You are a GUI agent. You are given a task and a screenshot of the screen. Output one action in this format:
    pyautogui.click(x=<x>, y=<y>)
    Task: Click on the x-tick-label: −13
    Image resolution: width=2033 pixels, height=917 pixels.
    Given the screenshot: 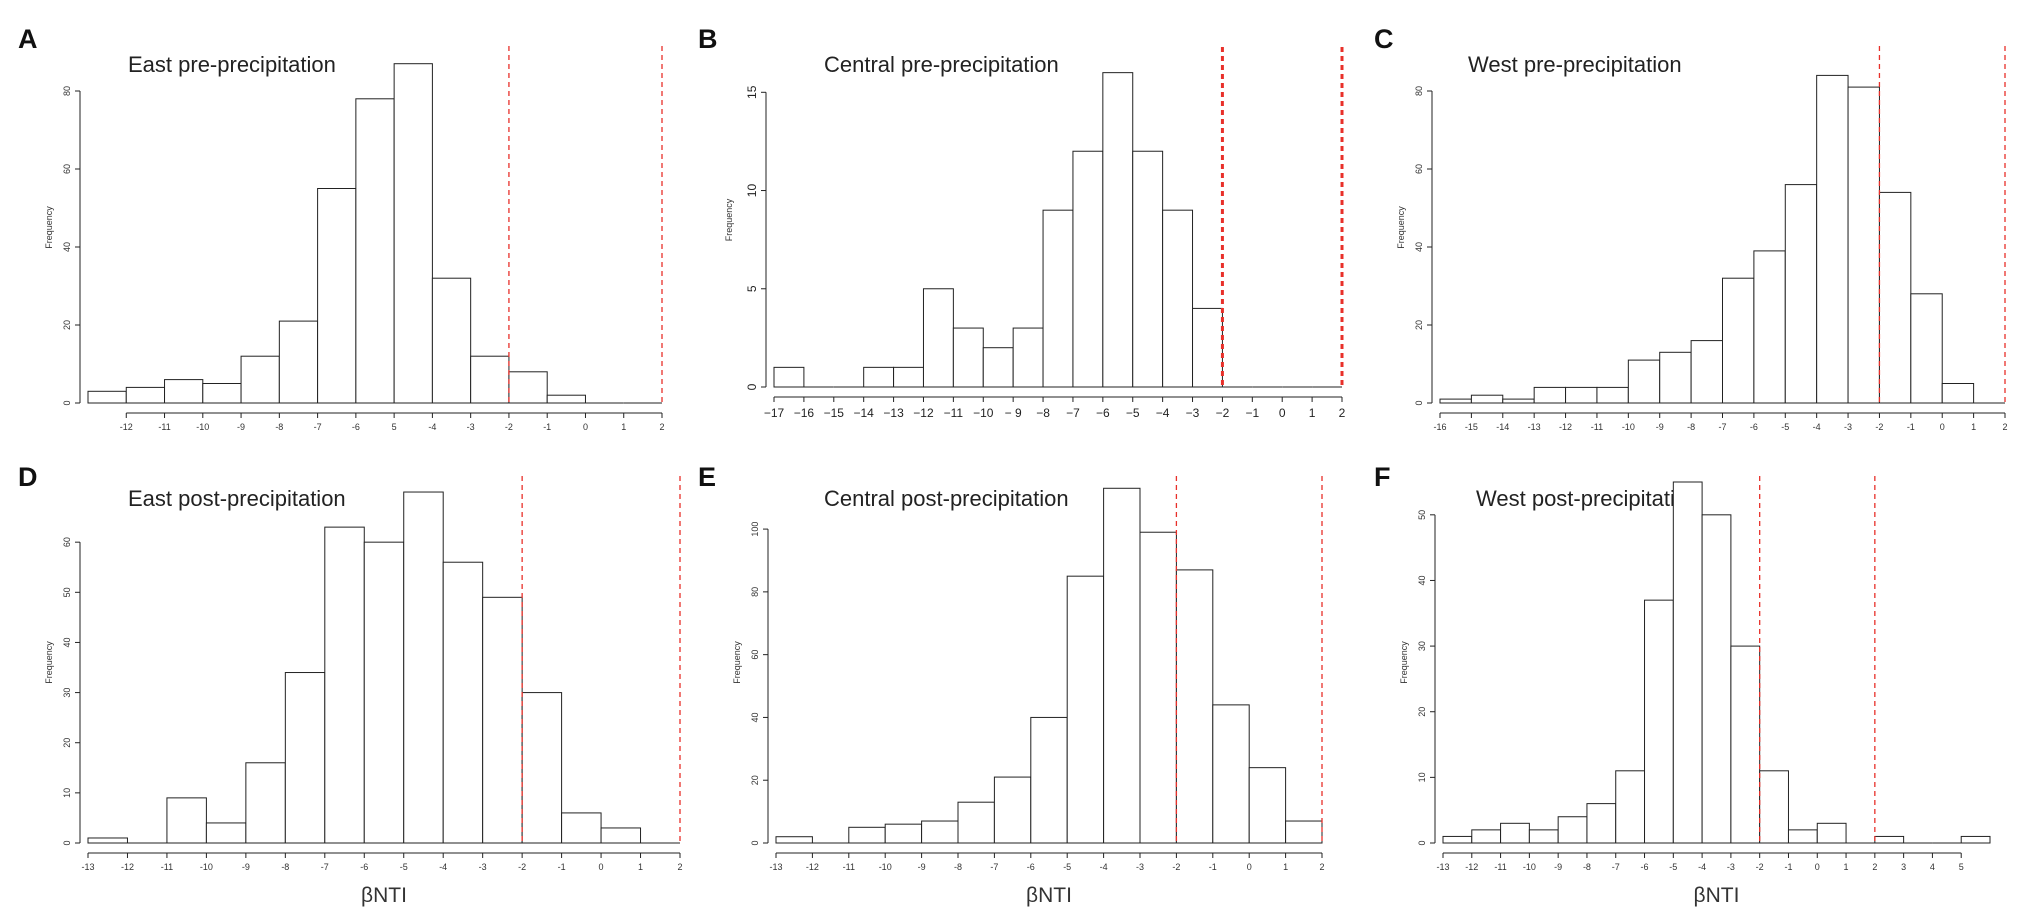 What is the action you would take?
    pyautogui.click(x=893, y=413)
    